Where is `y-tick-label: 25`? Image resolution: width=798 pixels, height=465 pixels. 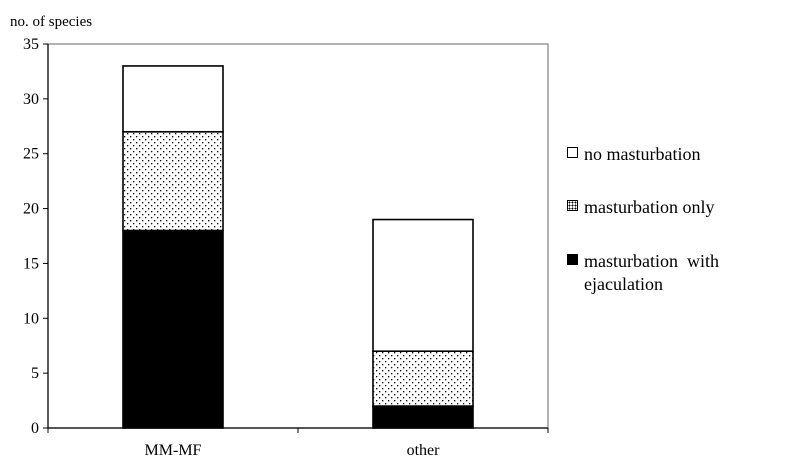
y-tick-label: 25 is located at coordinates (31, 154).